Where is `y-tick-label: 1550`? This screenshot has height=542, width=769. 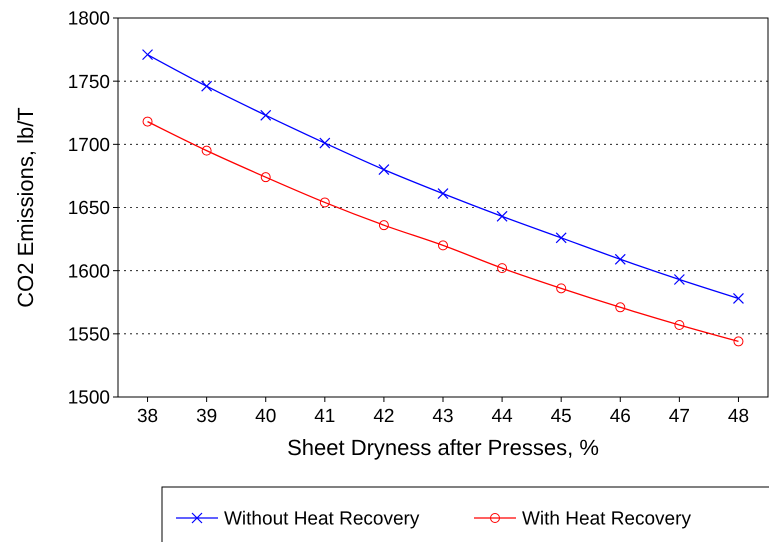 y-tick-label: 1550 is located at coordinates (89, 335).